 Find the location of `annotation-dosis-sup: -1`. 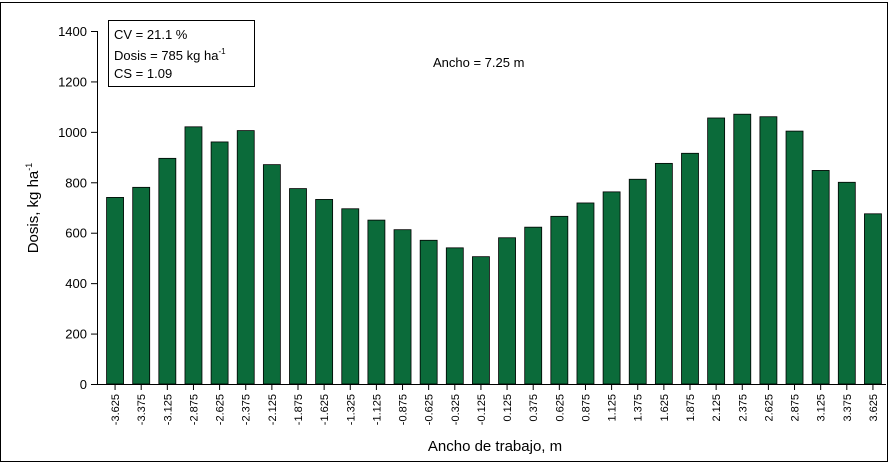

annotation-dosis-sup: -1 is located at coordinates (222, 51).